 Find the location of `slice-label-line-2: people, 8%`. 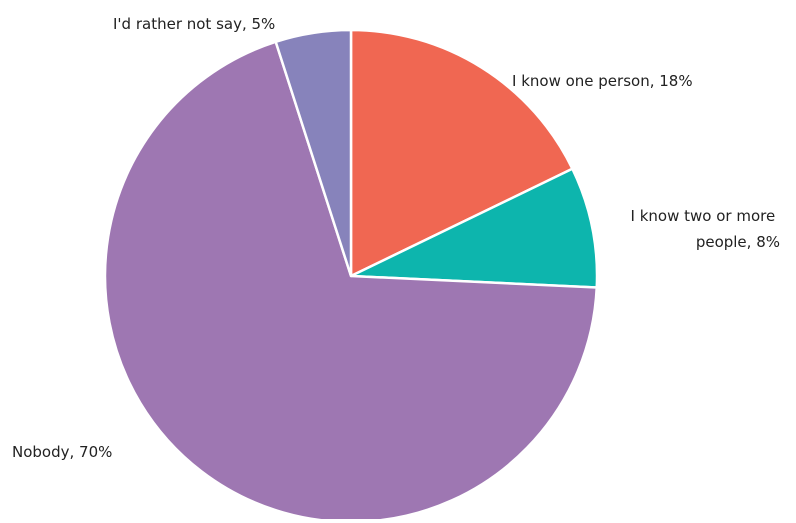

slice-label-line-2: people, 8% is located at coordinates (738, 242).